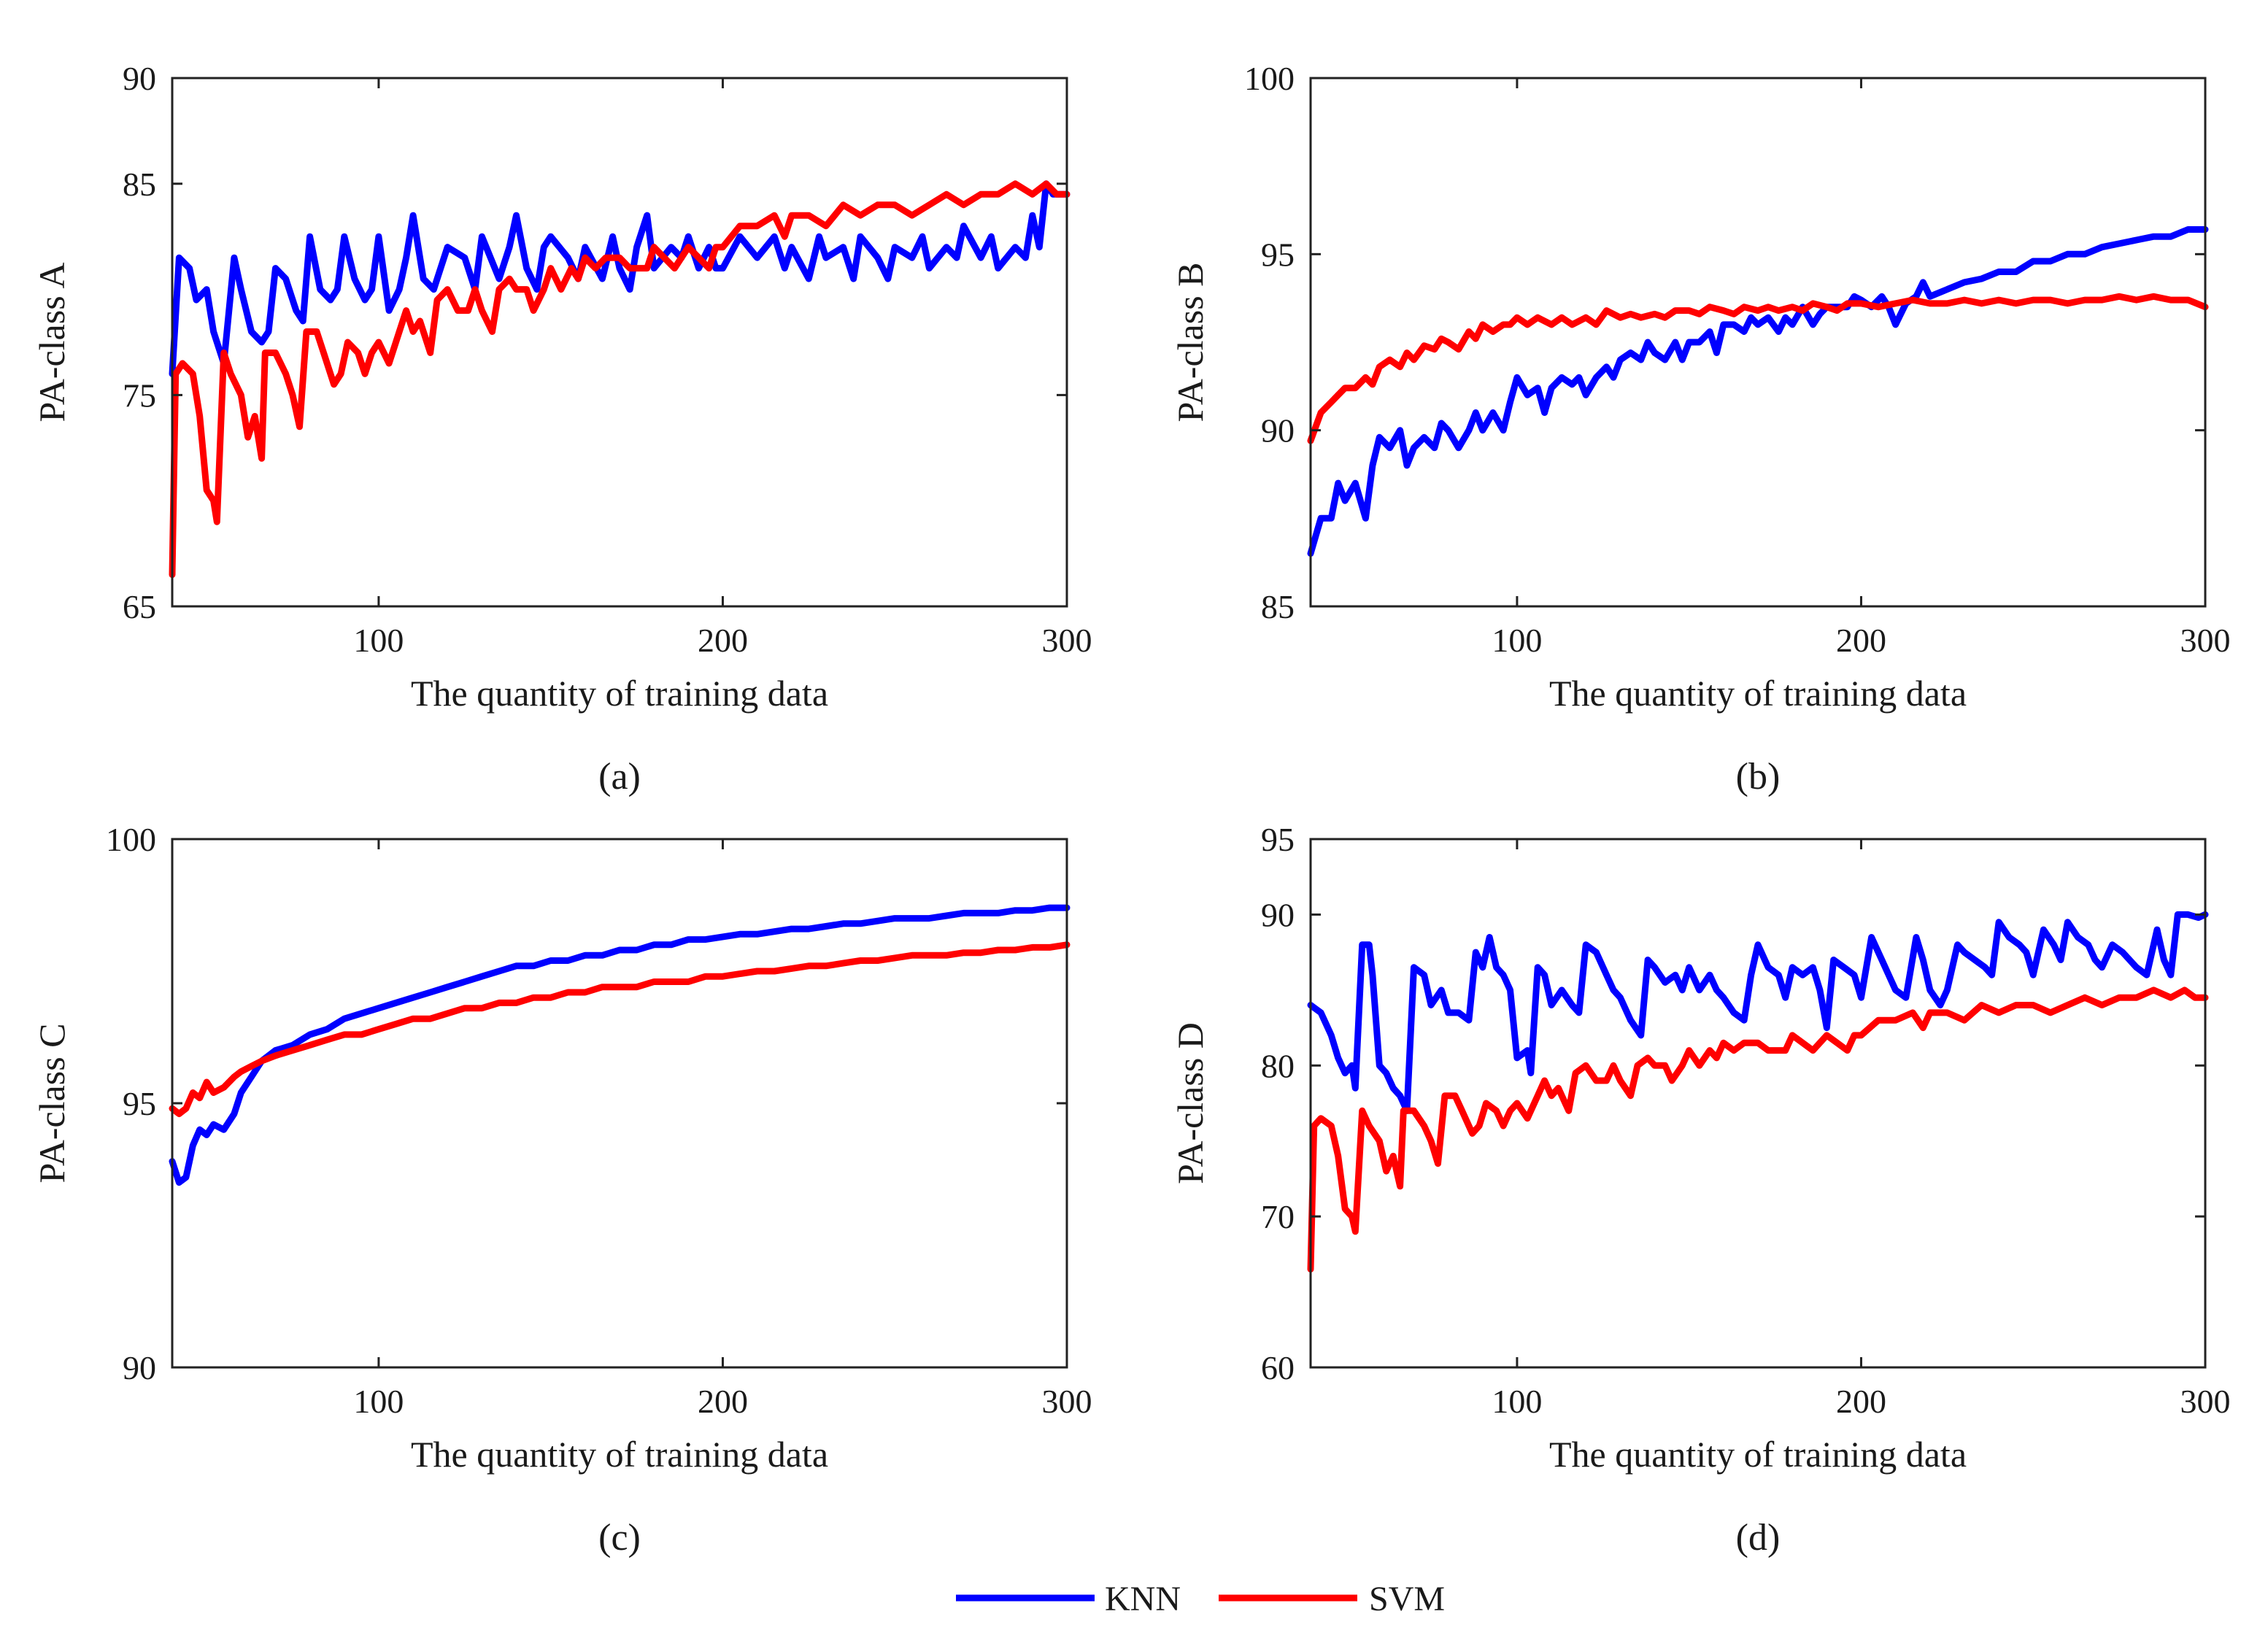 This screenshot has width=2268, height=1641. I want to click on series-line-svm-d, so click(1758, 1129).